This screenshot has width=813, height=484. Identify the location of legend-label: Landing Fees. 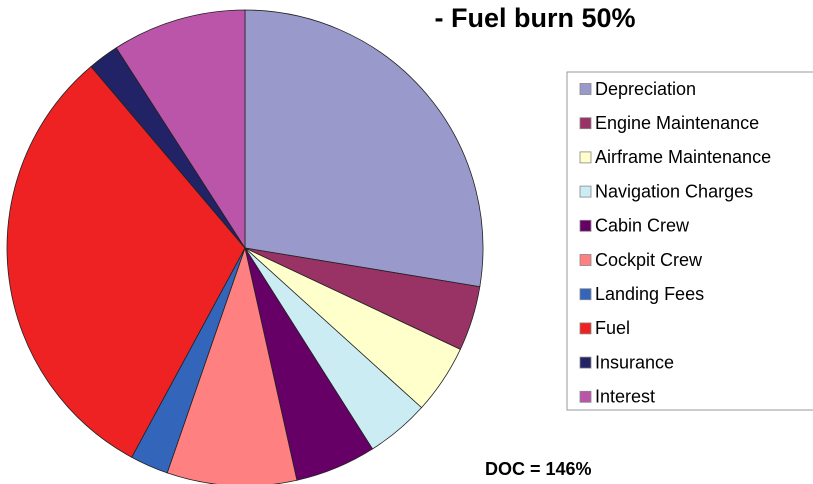
(649, 294).